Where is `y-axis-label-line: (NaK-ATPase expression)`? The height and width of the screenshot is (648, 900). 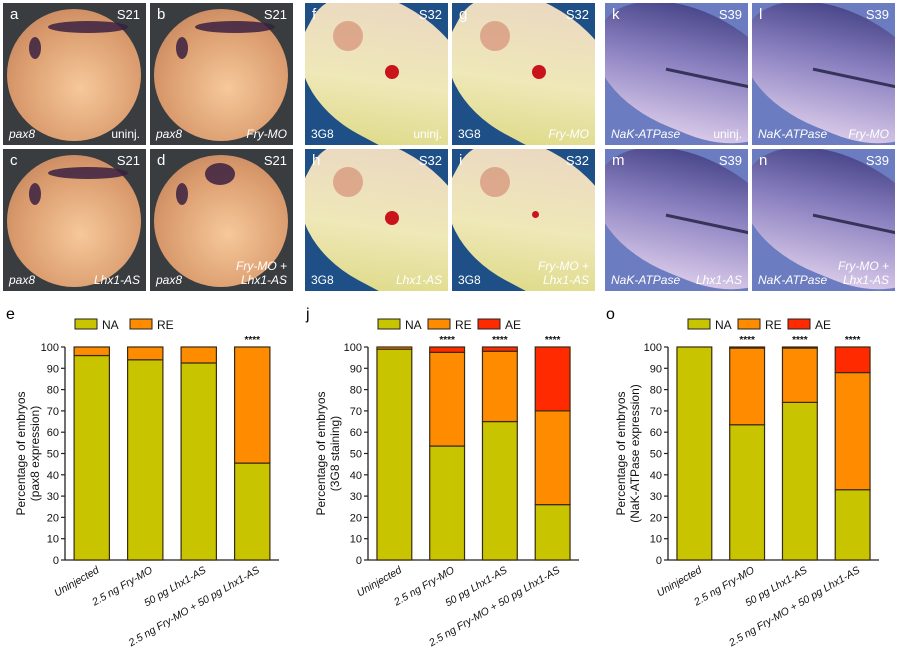
y-axis-label-line: (NaK-ATPase expression) is located at coordinates (635, 453).